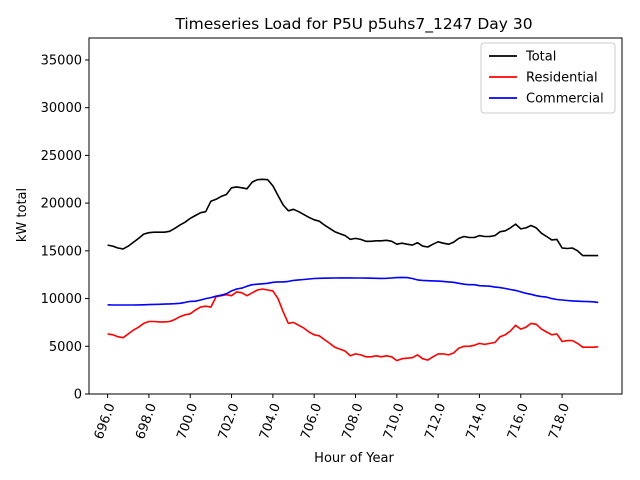 The width and height of the screenshot is (640, 480). What do you see at coordinates (61, 204) in the screenshot?
I see `y-tick-label: 20000` at bounding box center [61, 204].